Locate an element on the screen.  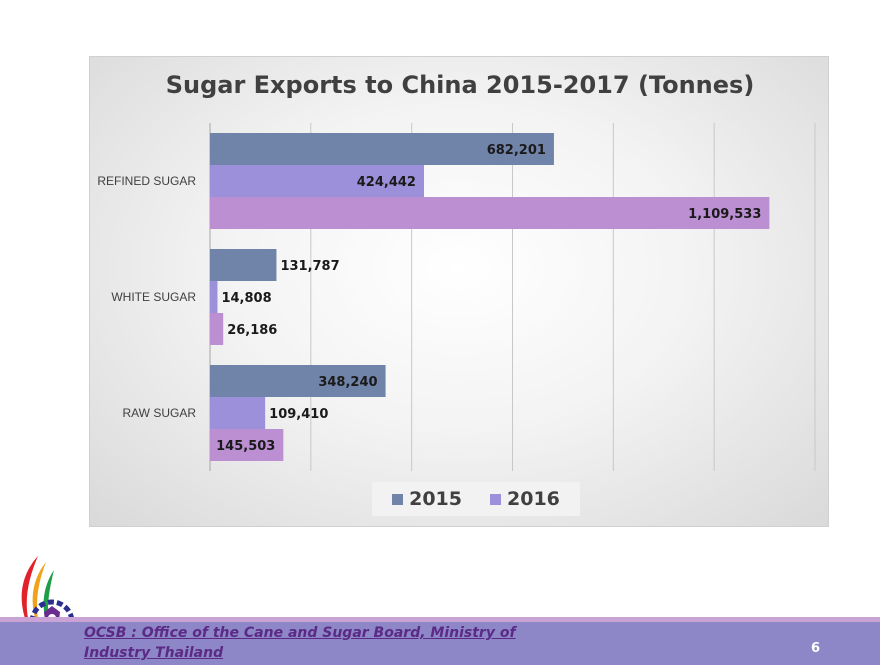
data-label-0-1: 424,442 is located at coordinates (386, 182).